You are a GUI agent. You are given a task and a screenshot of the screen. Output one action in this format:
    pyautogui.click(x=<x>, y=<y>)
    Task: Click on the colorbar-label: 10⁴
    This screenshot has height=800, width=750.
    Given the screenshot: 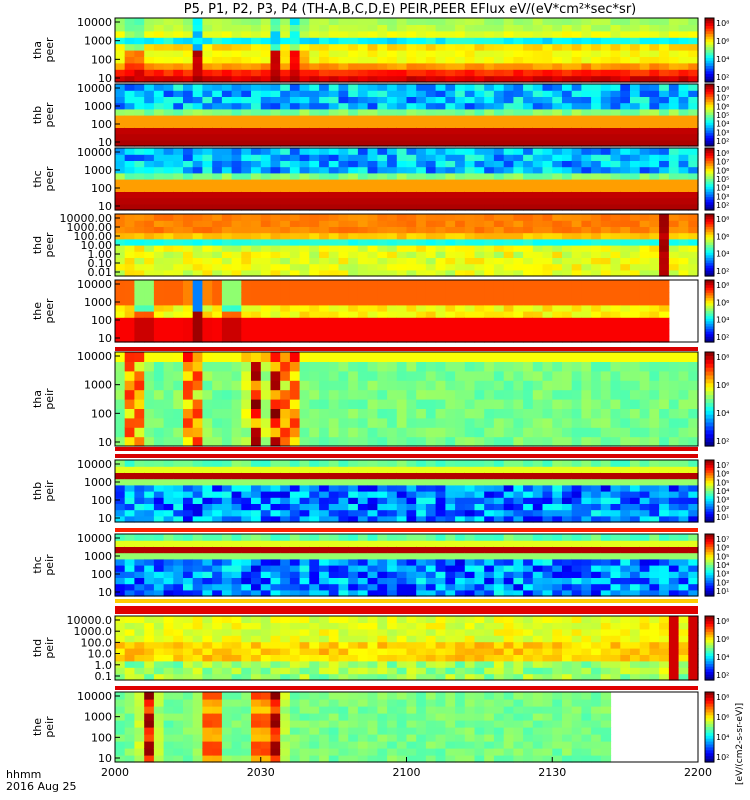 What is the action you would take?
    pyautogui.click(x=722, y=124)
    